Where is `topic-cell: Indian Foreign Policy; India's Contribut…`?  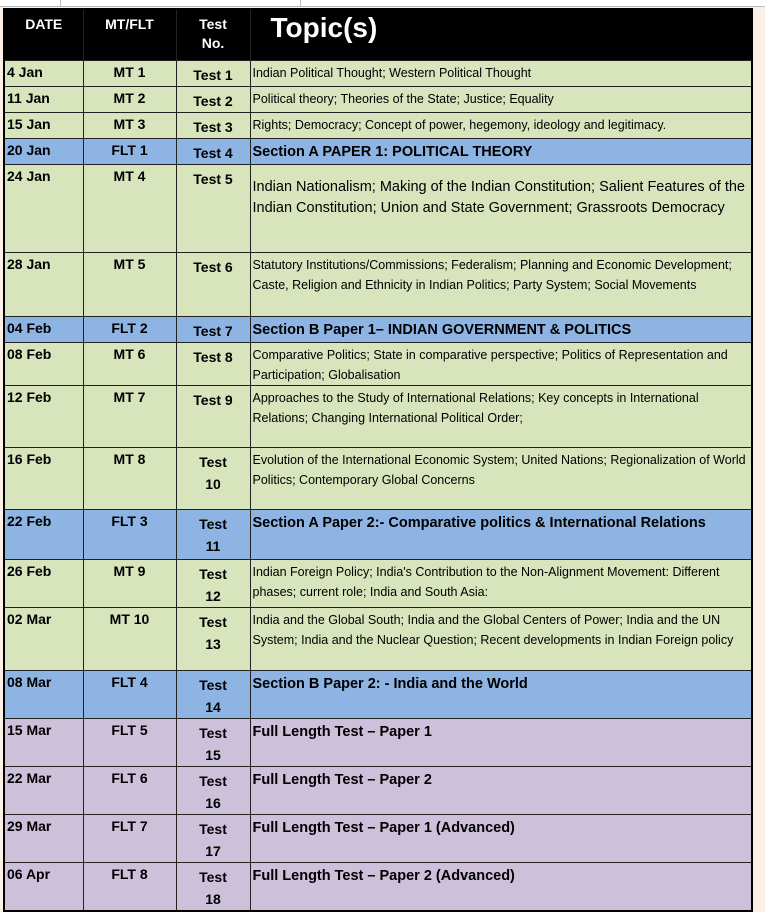 topic-cell: Indian Foreign Policy; India's Contribut… is located at coordinates (501, 583).